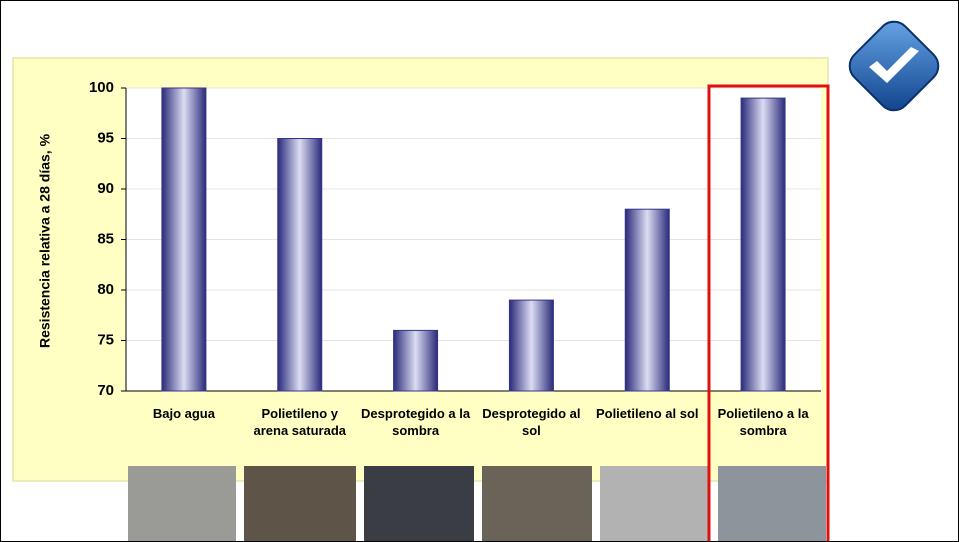  I want to click on y-tick-label: 100, so click(101, 87).